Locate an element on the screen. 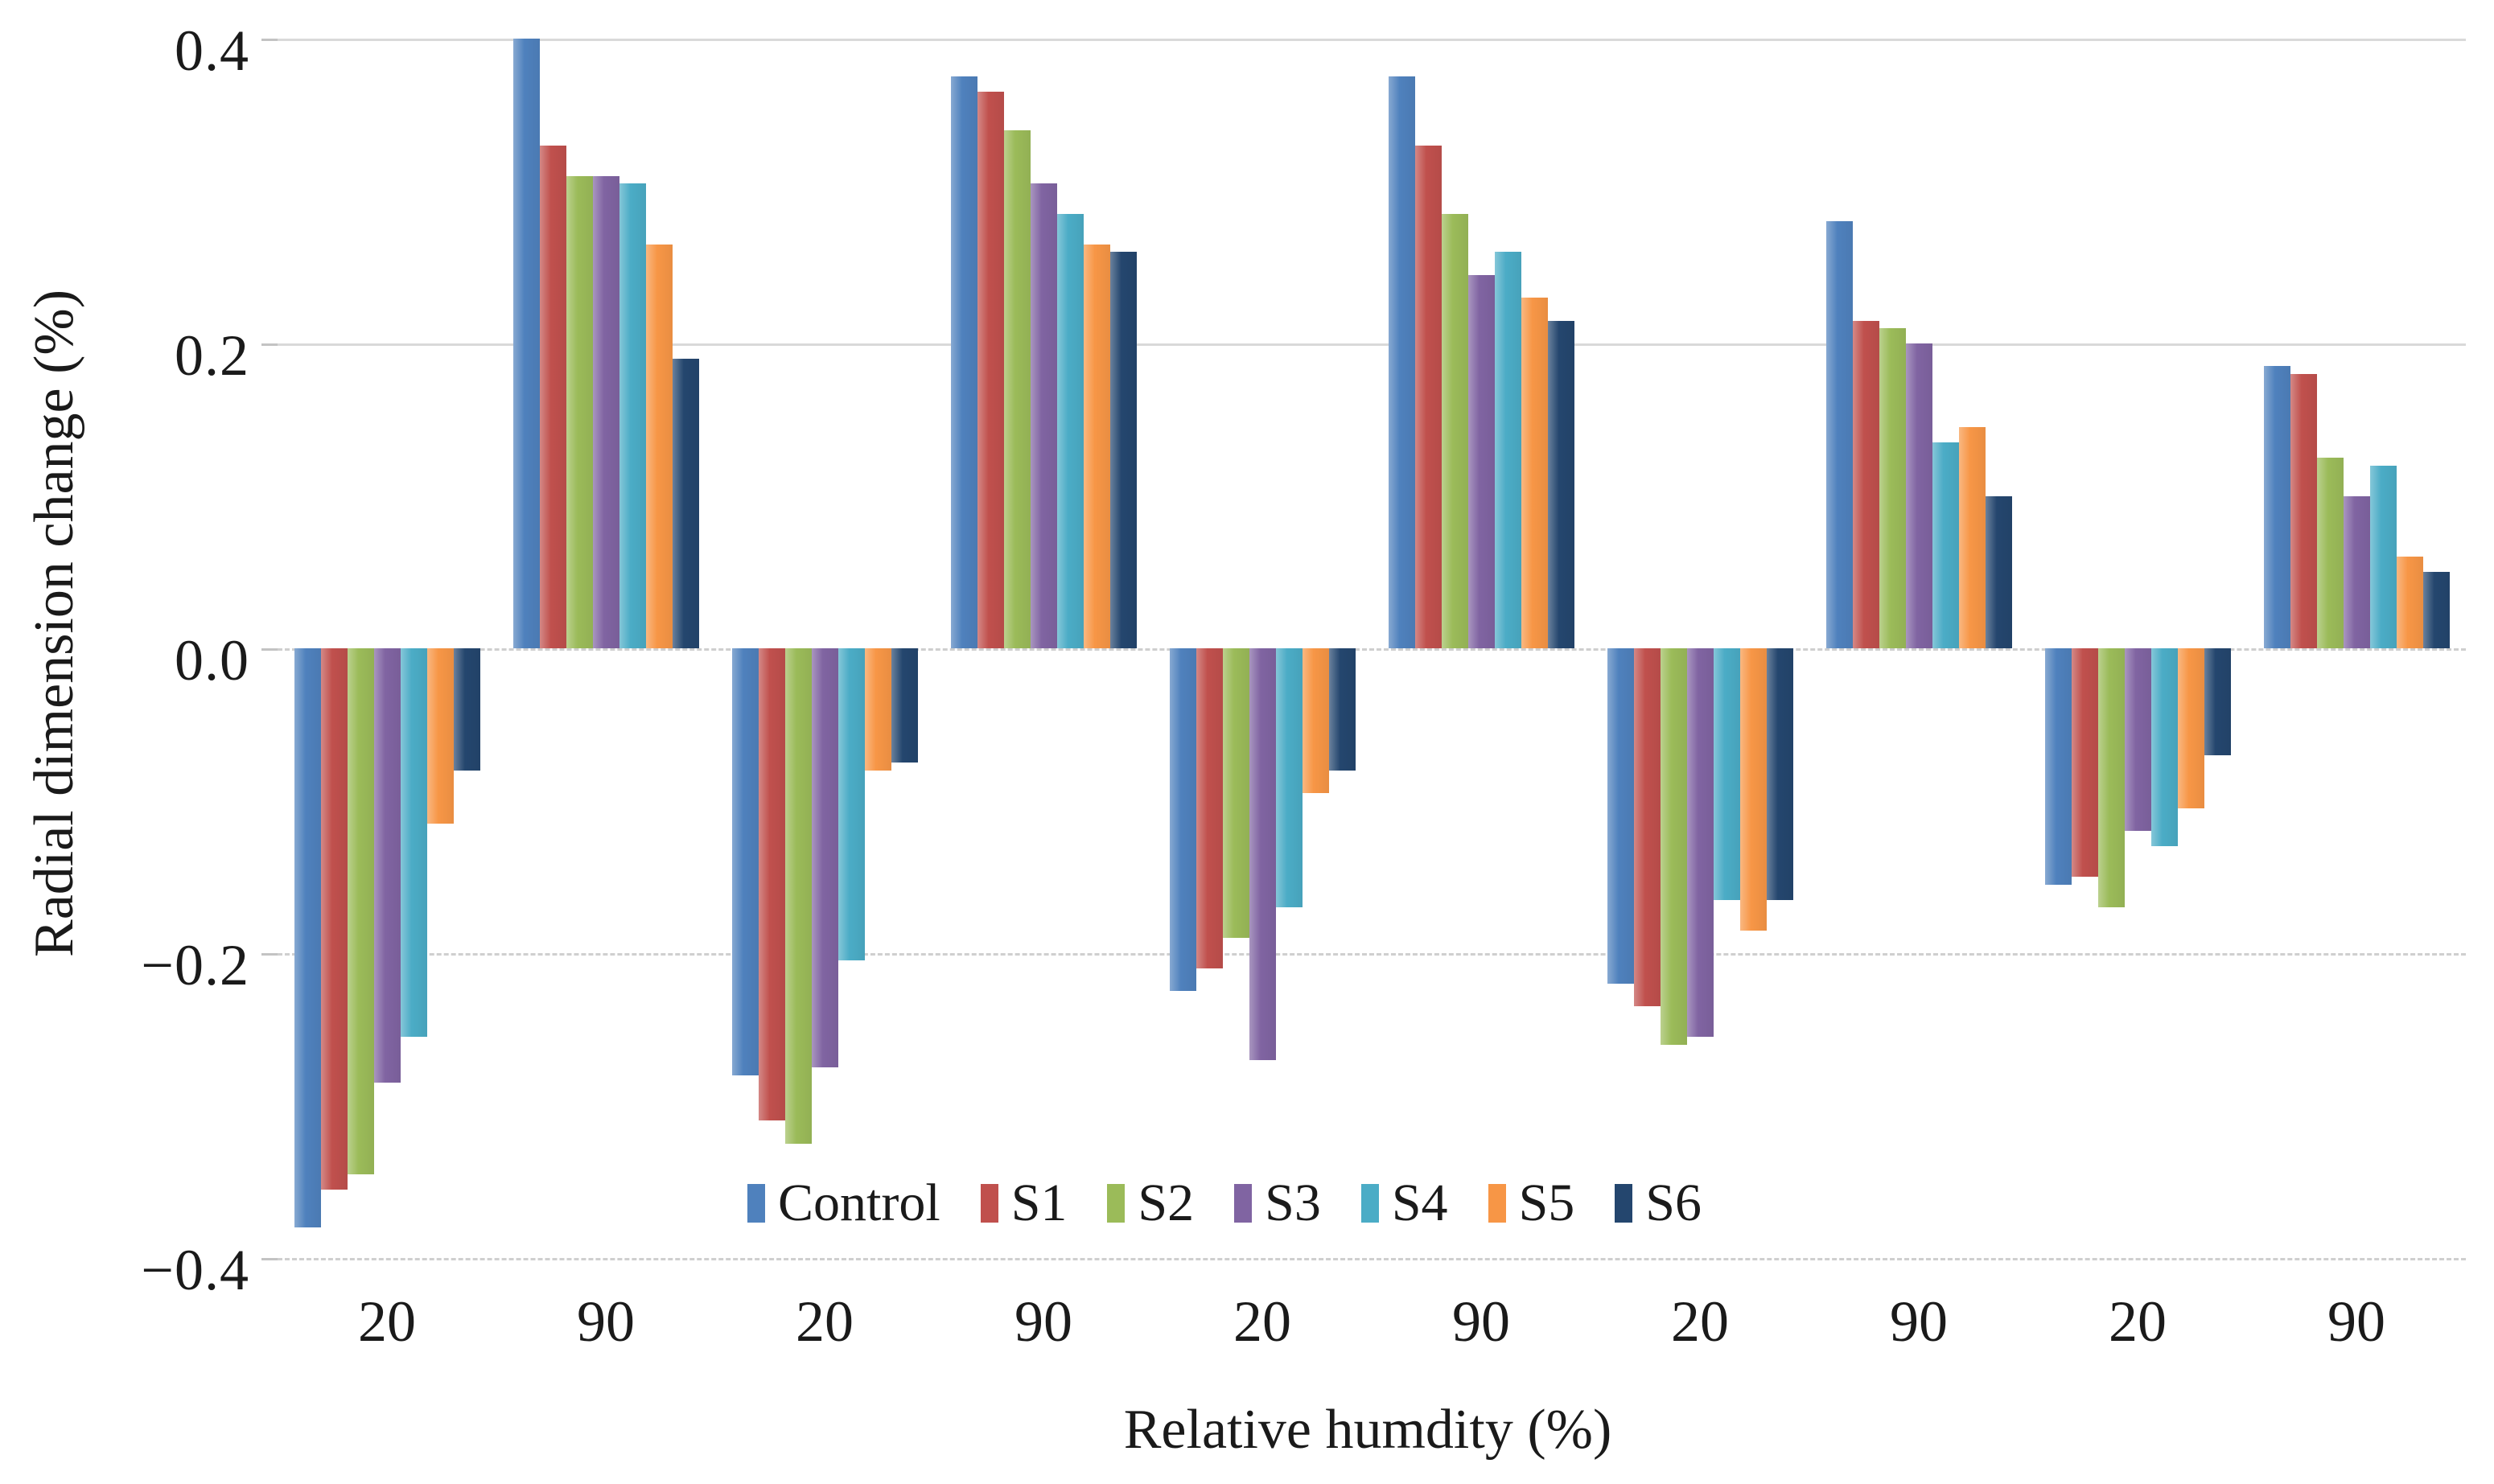 The image size is (2494, 1484). bar-s2-group8 is located at coordinates (1892, 488).